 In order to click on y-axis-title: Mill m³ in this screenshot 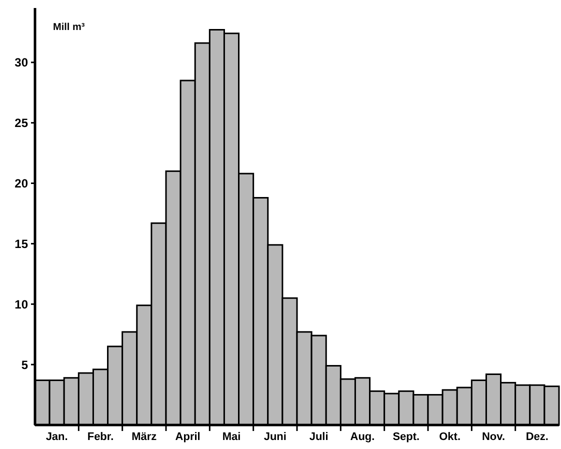, I will do `click(69, 27)`.